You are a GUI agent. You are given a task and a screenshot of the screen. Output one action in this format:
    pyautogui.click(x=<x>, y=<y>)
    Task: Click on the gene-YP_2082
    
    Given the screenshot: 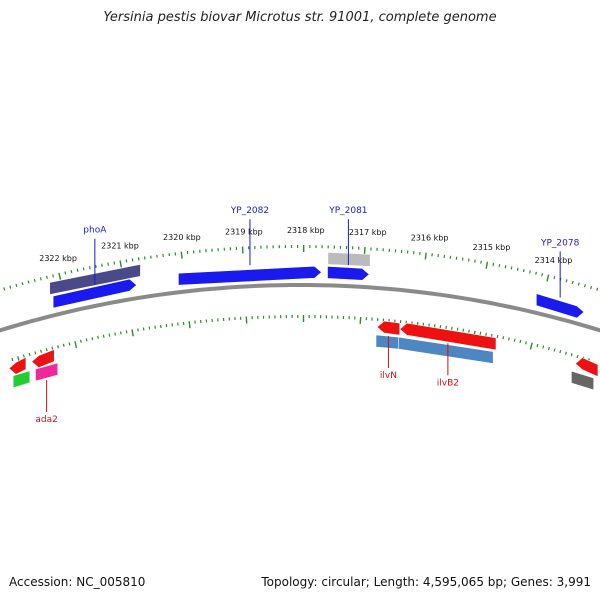 What is the action you would take?
    pyautogui.click(x=250, y=275)
    